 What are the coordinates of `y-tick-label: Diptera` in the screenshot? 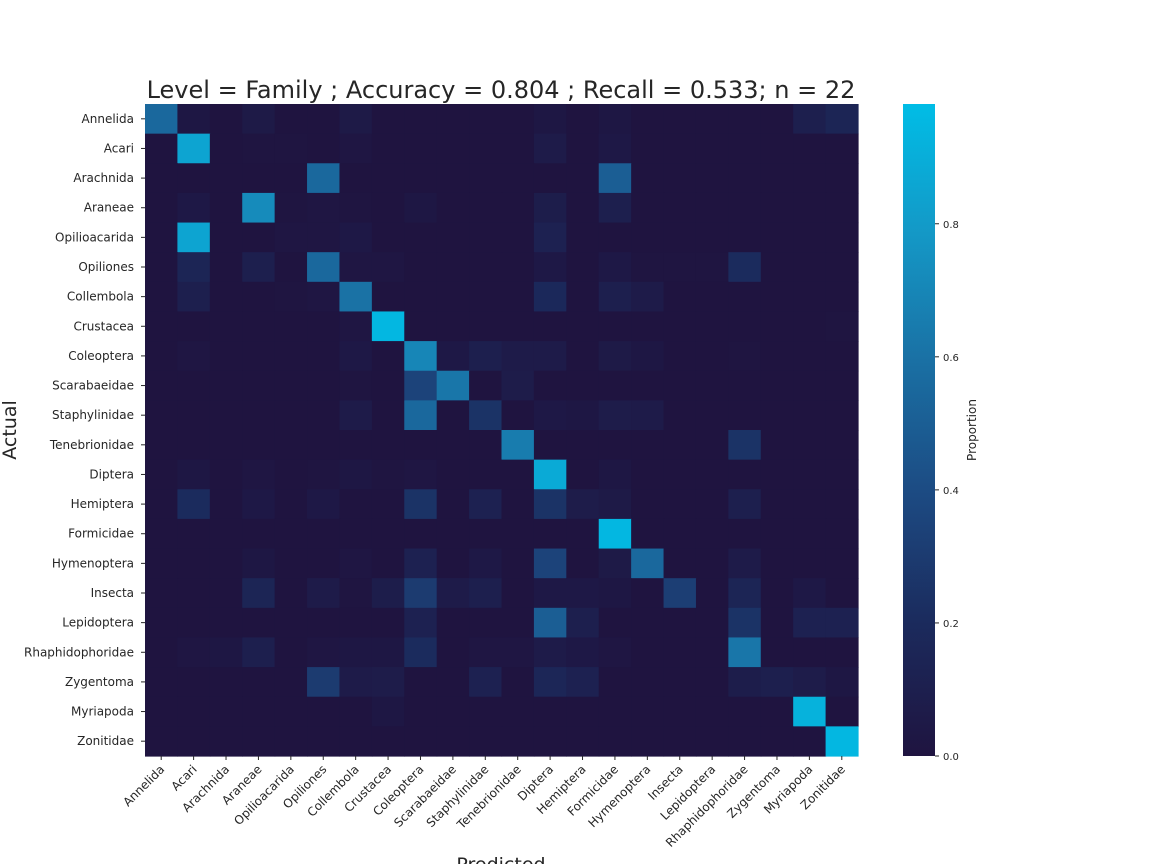 It's located at (111, 474).